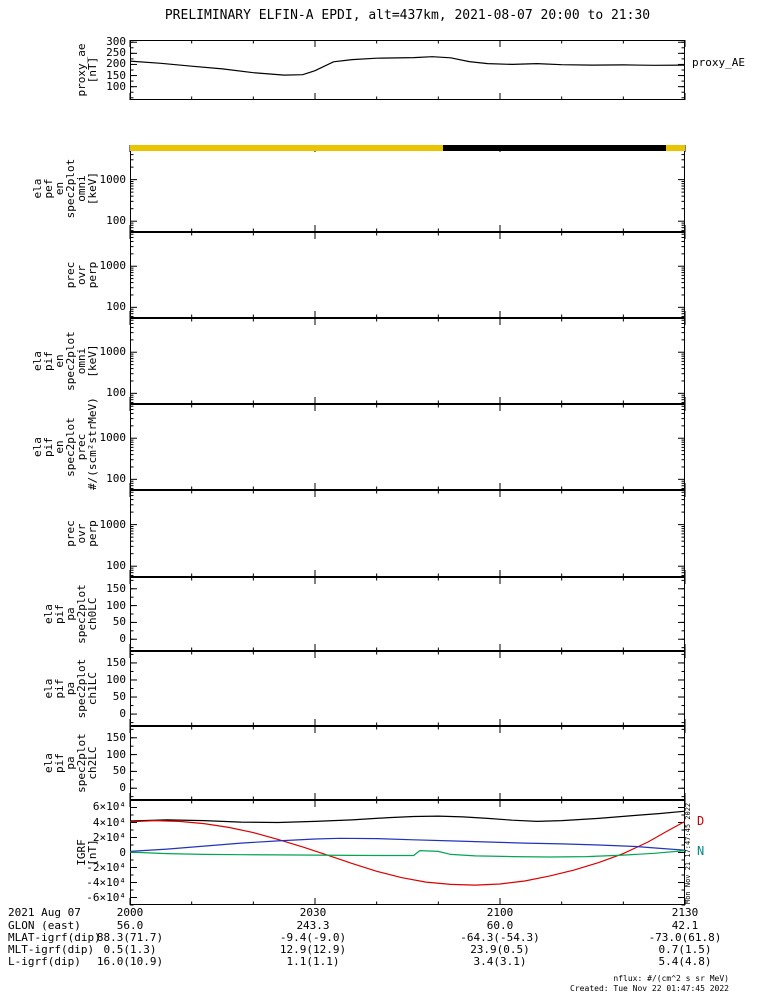 Image resolution: width=775 pixels, height=1000 pixels. I want to click on series-E, so click(407, 853).